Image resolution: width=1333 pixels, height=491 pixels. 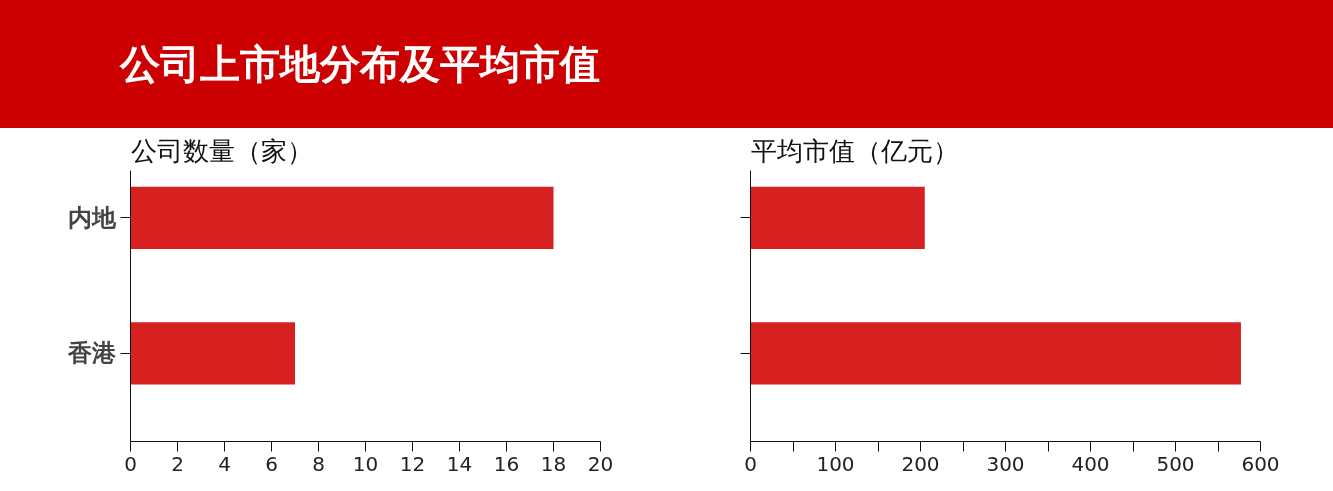 I want to click on x-tick-label: 16, so click(x=506, y=463).